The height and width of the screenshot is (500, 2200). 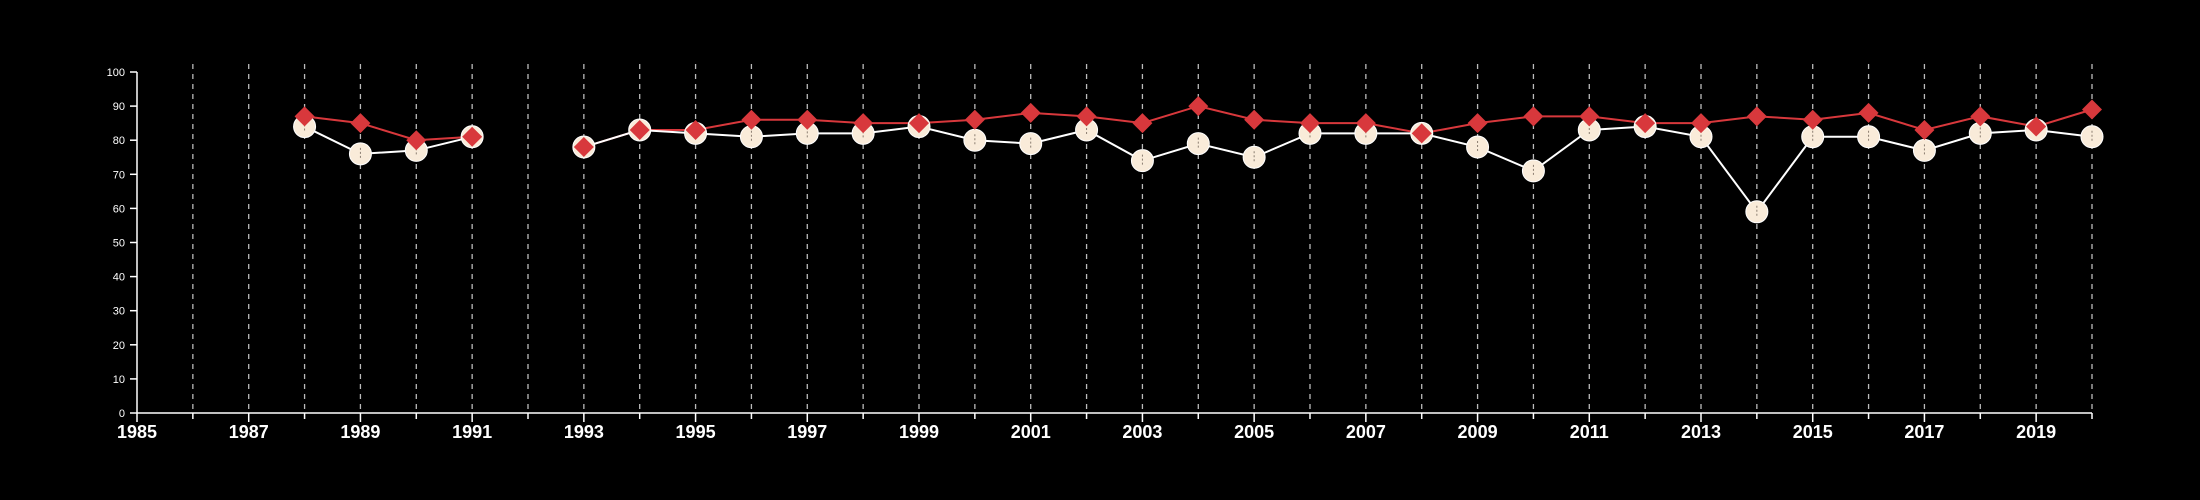 I want to click on y-tick-label-100: 100, so click(x=116, y=73).